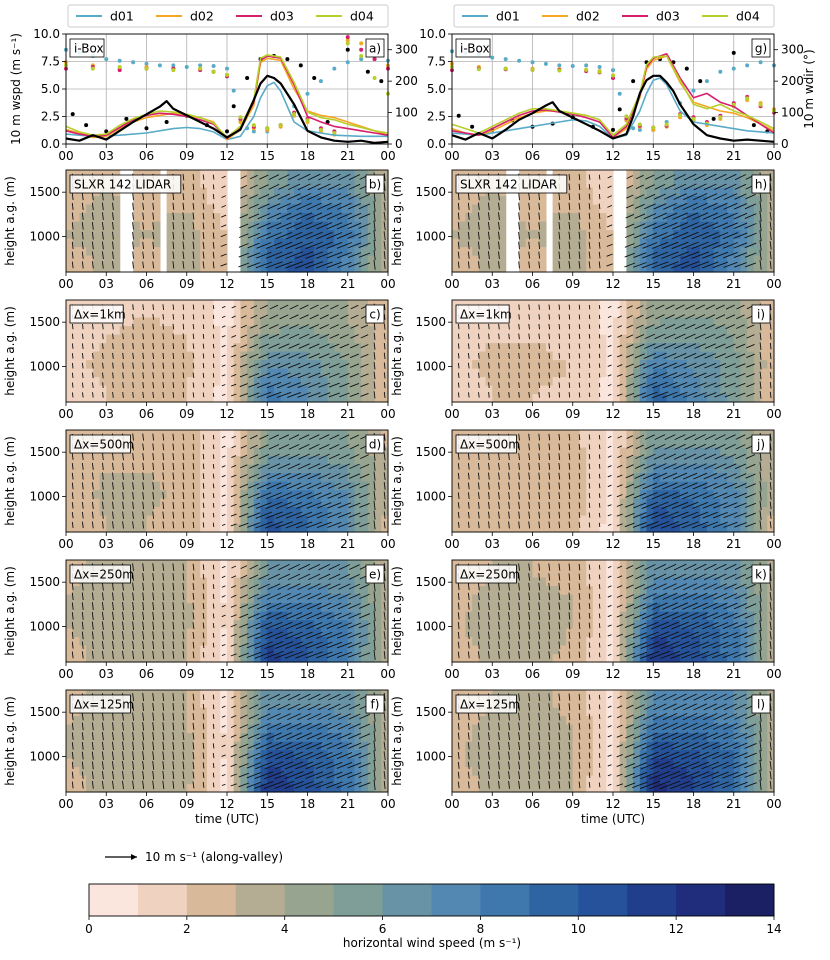 The image size is (830, 960). I want to click on y-tick-label: 0.0, so click(50, 144).